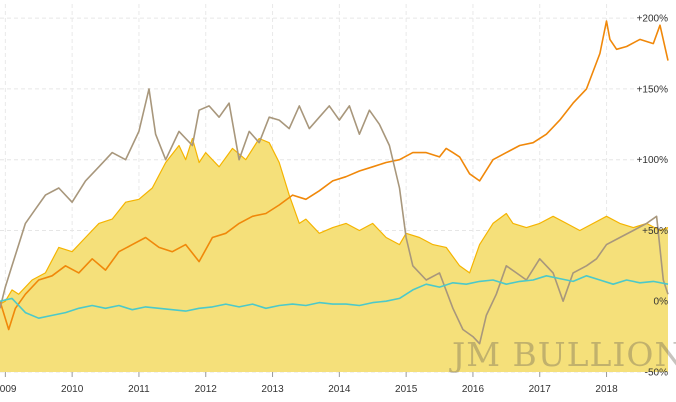  Describe the element at coordinates (8, 389) in the screenshot. I see `x-tick-label: 2009` at that location.